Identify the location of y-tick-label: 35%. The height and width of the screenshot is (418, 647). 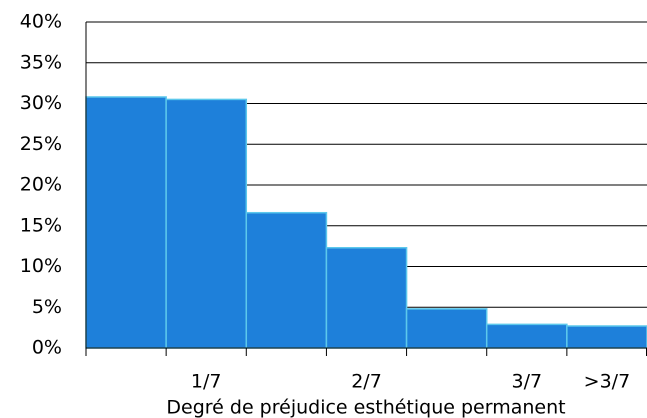
(41, 62).